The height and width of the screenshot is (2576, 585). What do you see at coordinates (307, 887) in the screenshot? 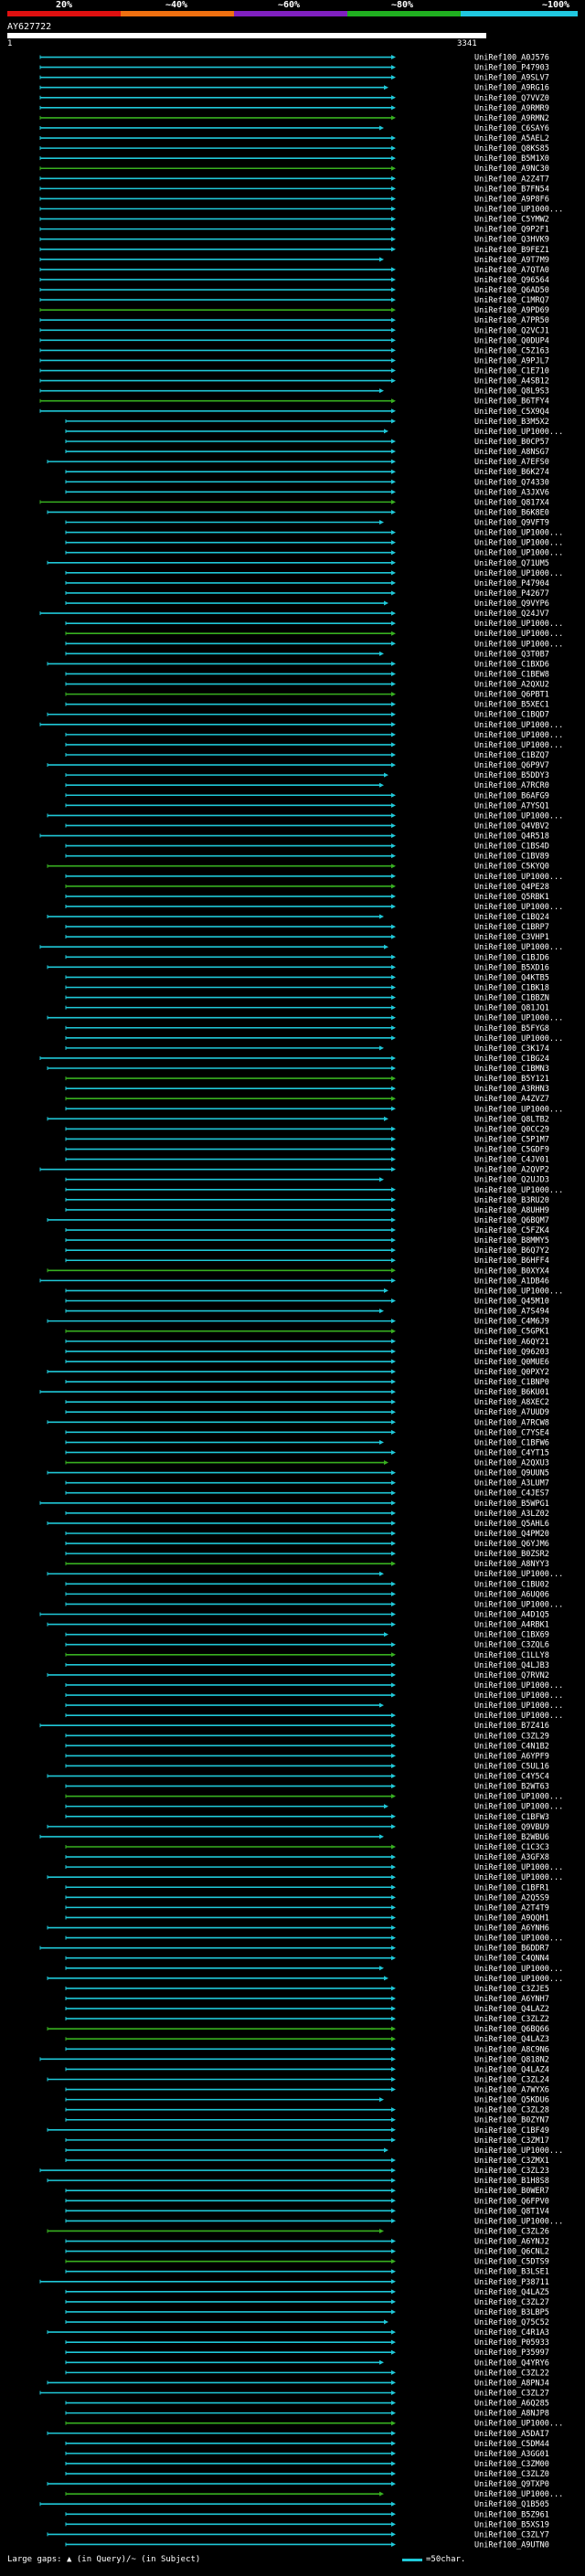
I see `hit-row: UniRef100_Q4PE28` at bounding box center [307, 887].